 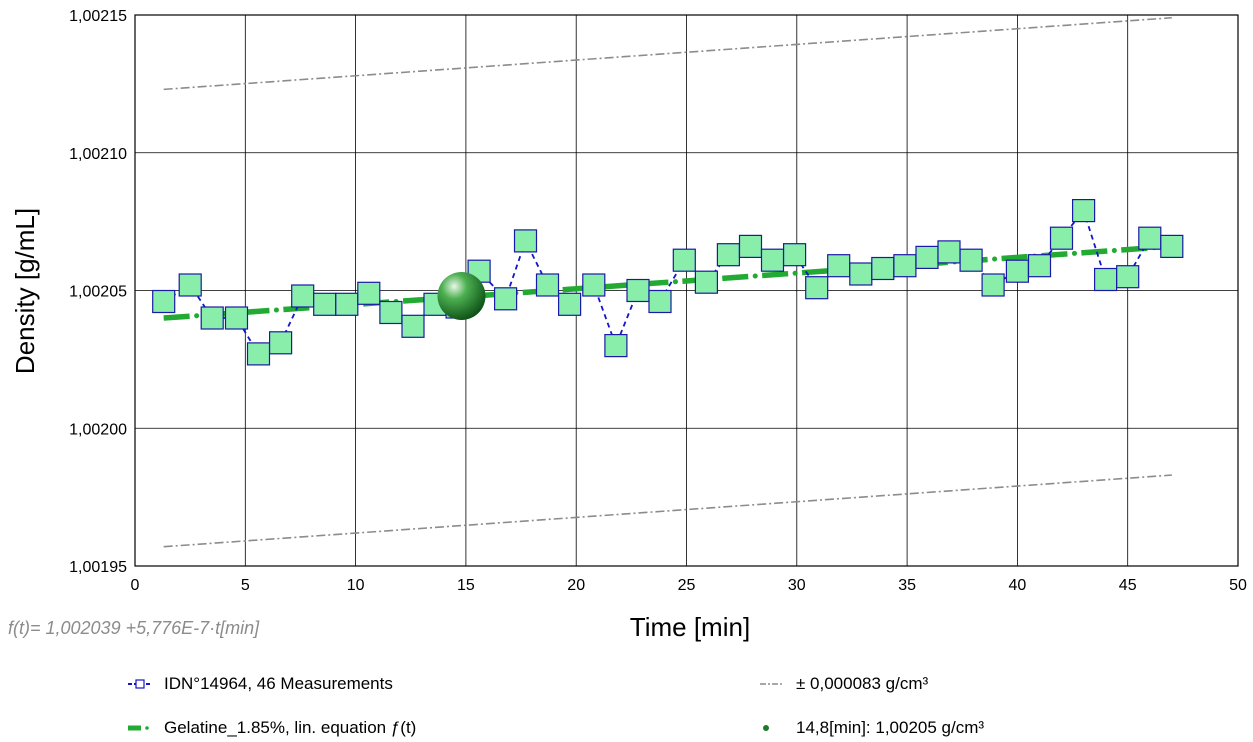 What do you see at coordinates (290, 727) in the screenshot?
I see `legend-label-fit: Gelatine_1.85%, lin. equation ƒ(t)` at bounding box center [290, 727].